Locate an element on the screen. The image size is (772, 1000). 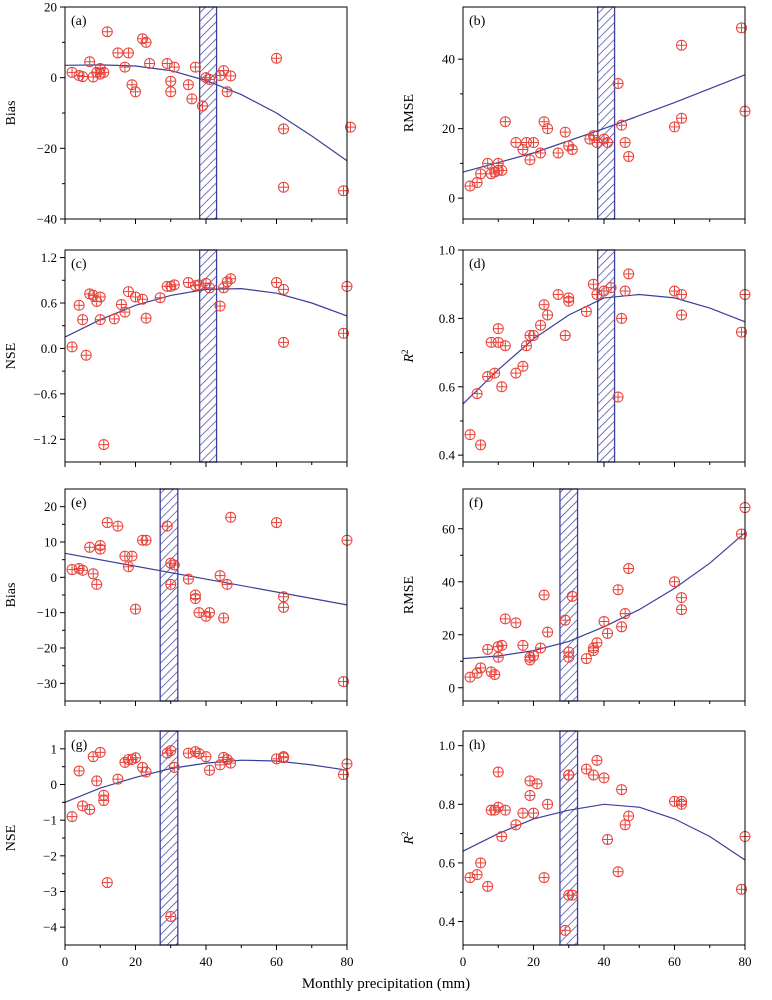
panel-h-xtick-label-0: 0 is located at coordinates (463, 961).